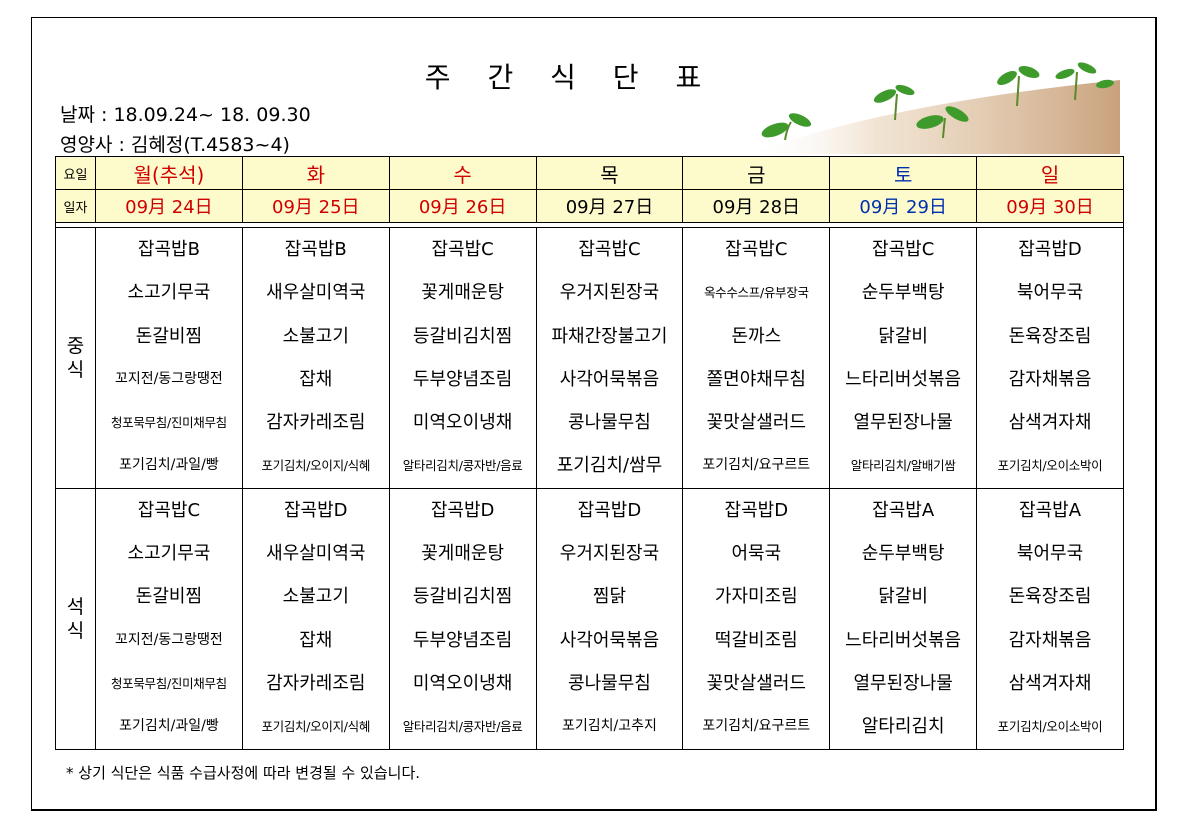 The image size is (1189, 839). Describe the element at coordinates (756, 206) in the screenshot. I see `date-fri: 09月 28日` at that location.